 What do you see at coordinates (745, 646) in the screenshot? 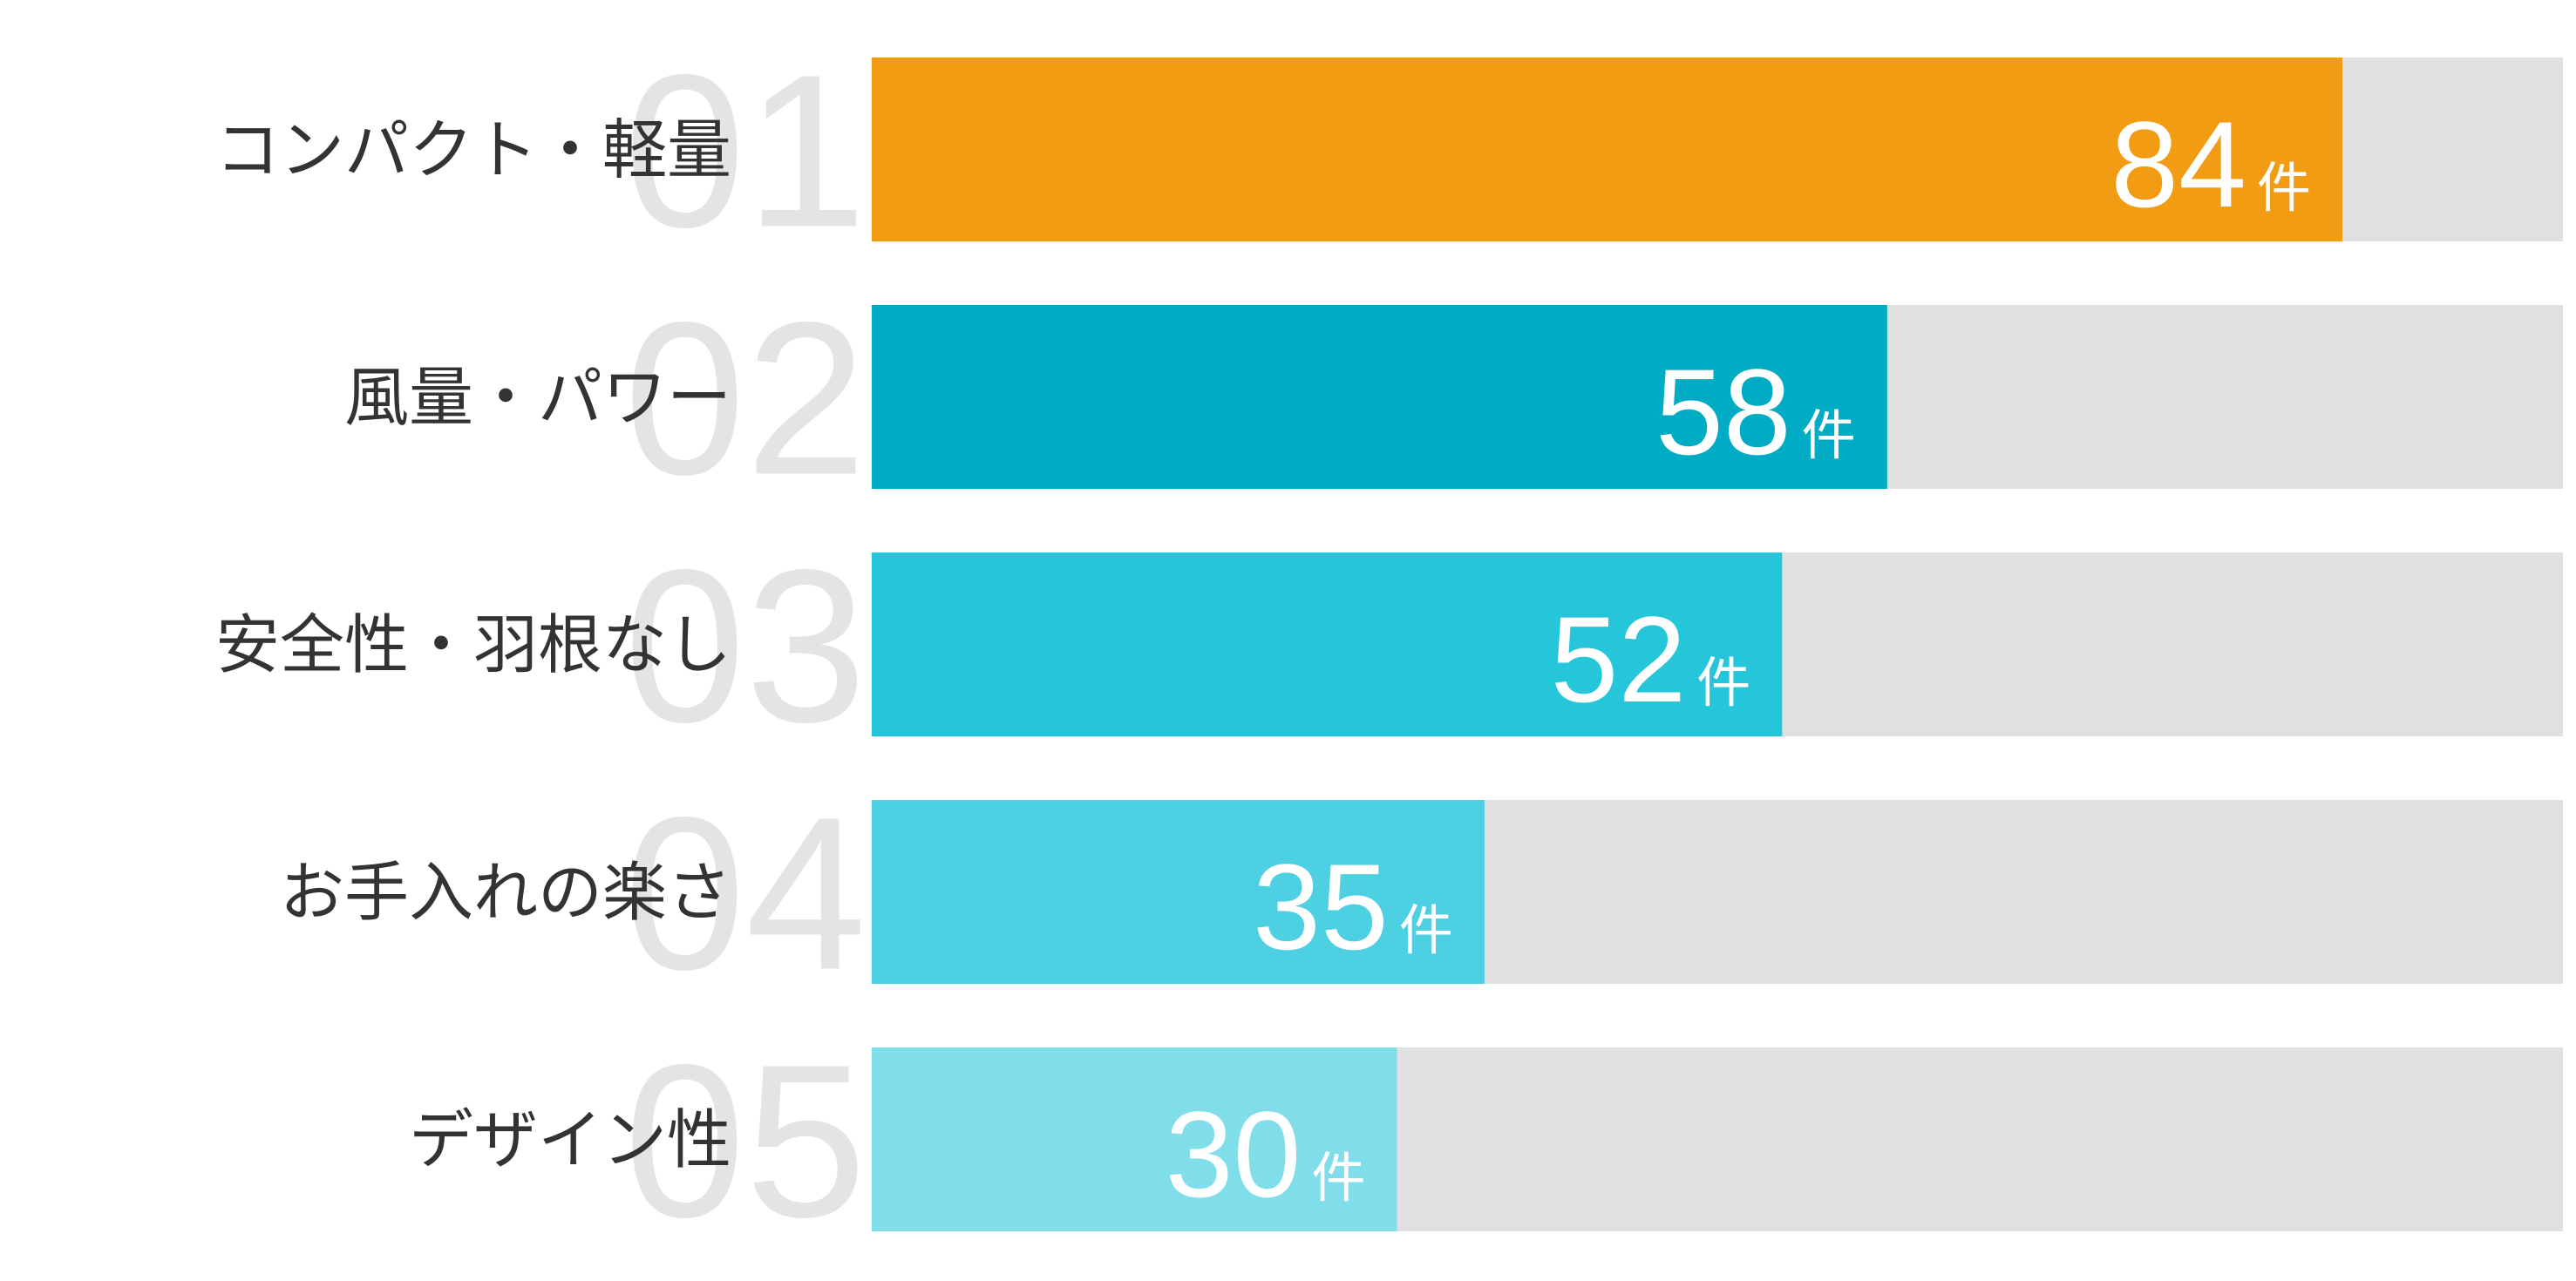
I see `rank-number: 03` at bounding box center [745, 646].